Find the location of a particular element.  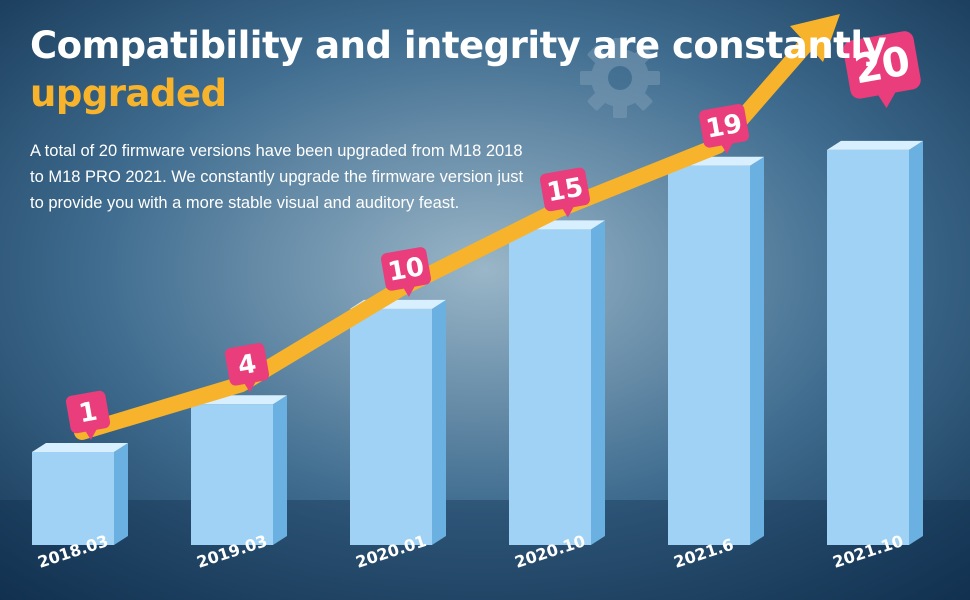

value-badge: 4 is located at coordinates (247, 368).